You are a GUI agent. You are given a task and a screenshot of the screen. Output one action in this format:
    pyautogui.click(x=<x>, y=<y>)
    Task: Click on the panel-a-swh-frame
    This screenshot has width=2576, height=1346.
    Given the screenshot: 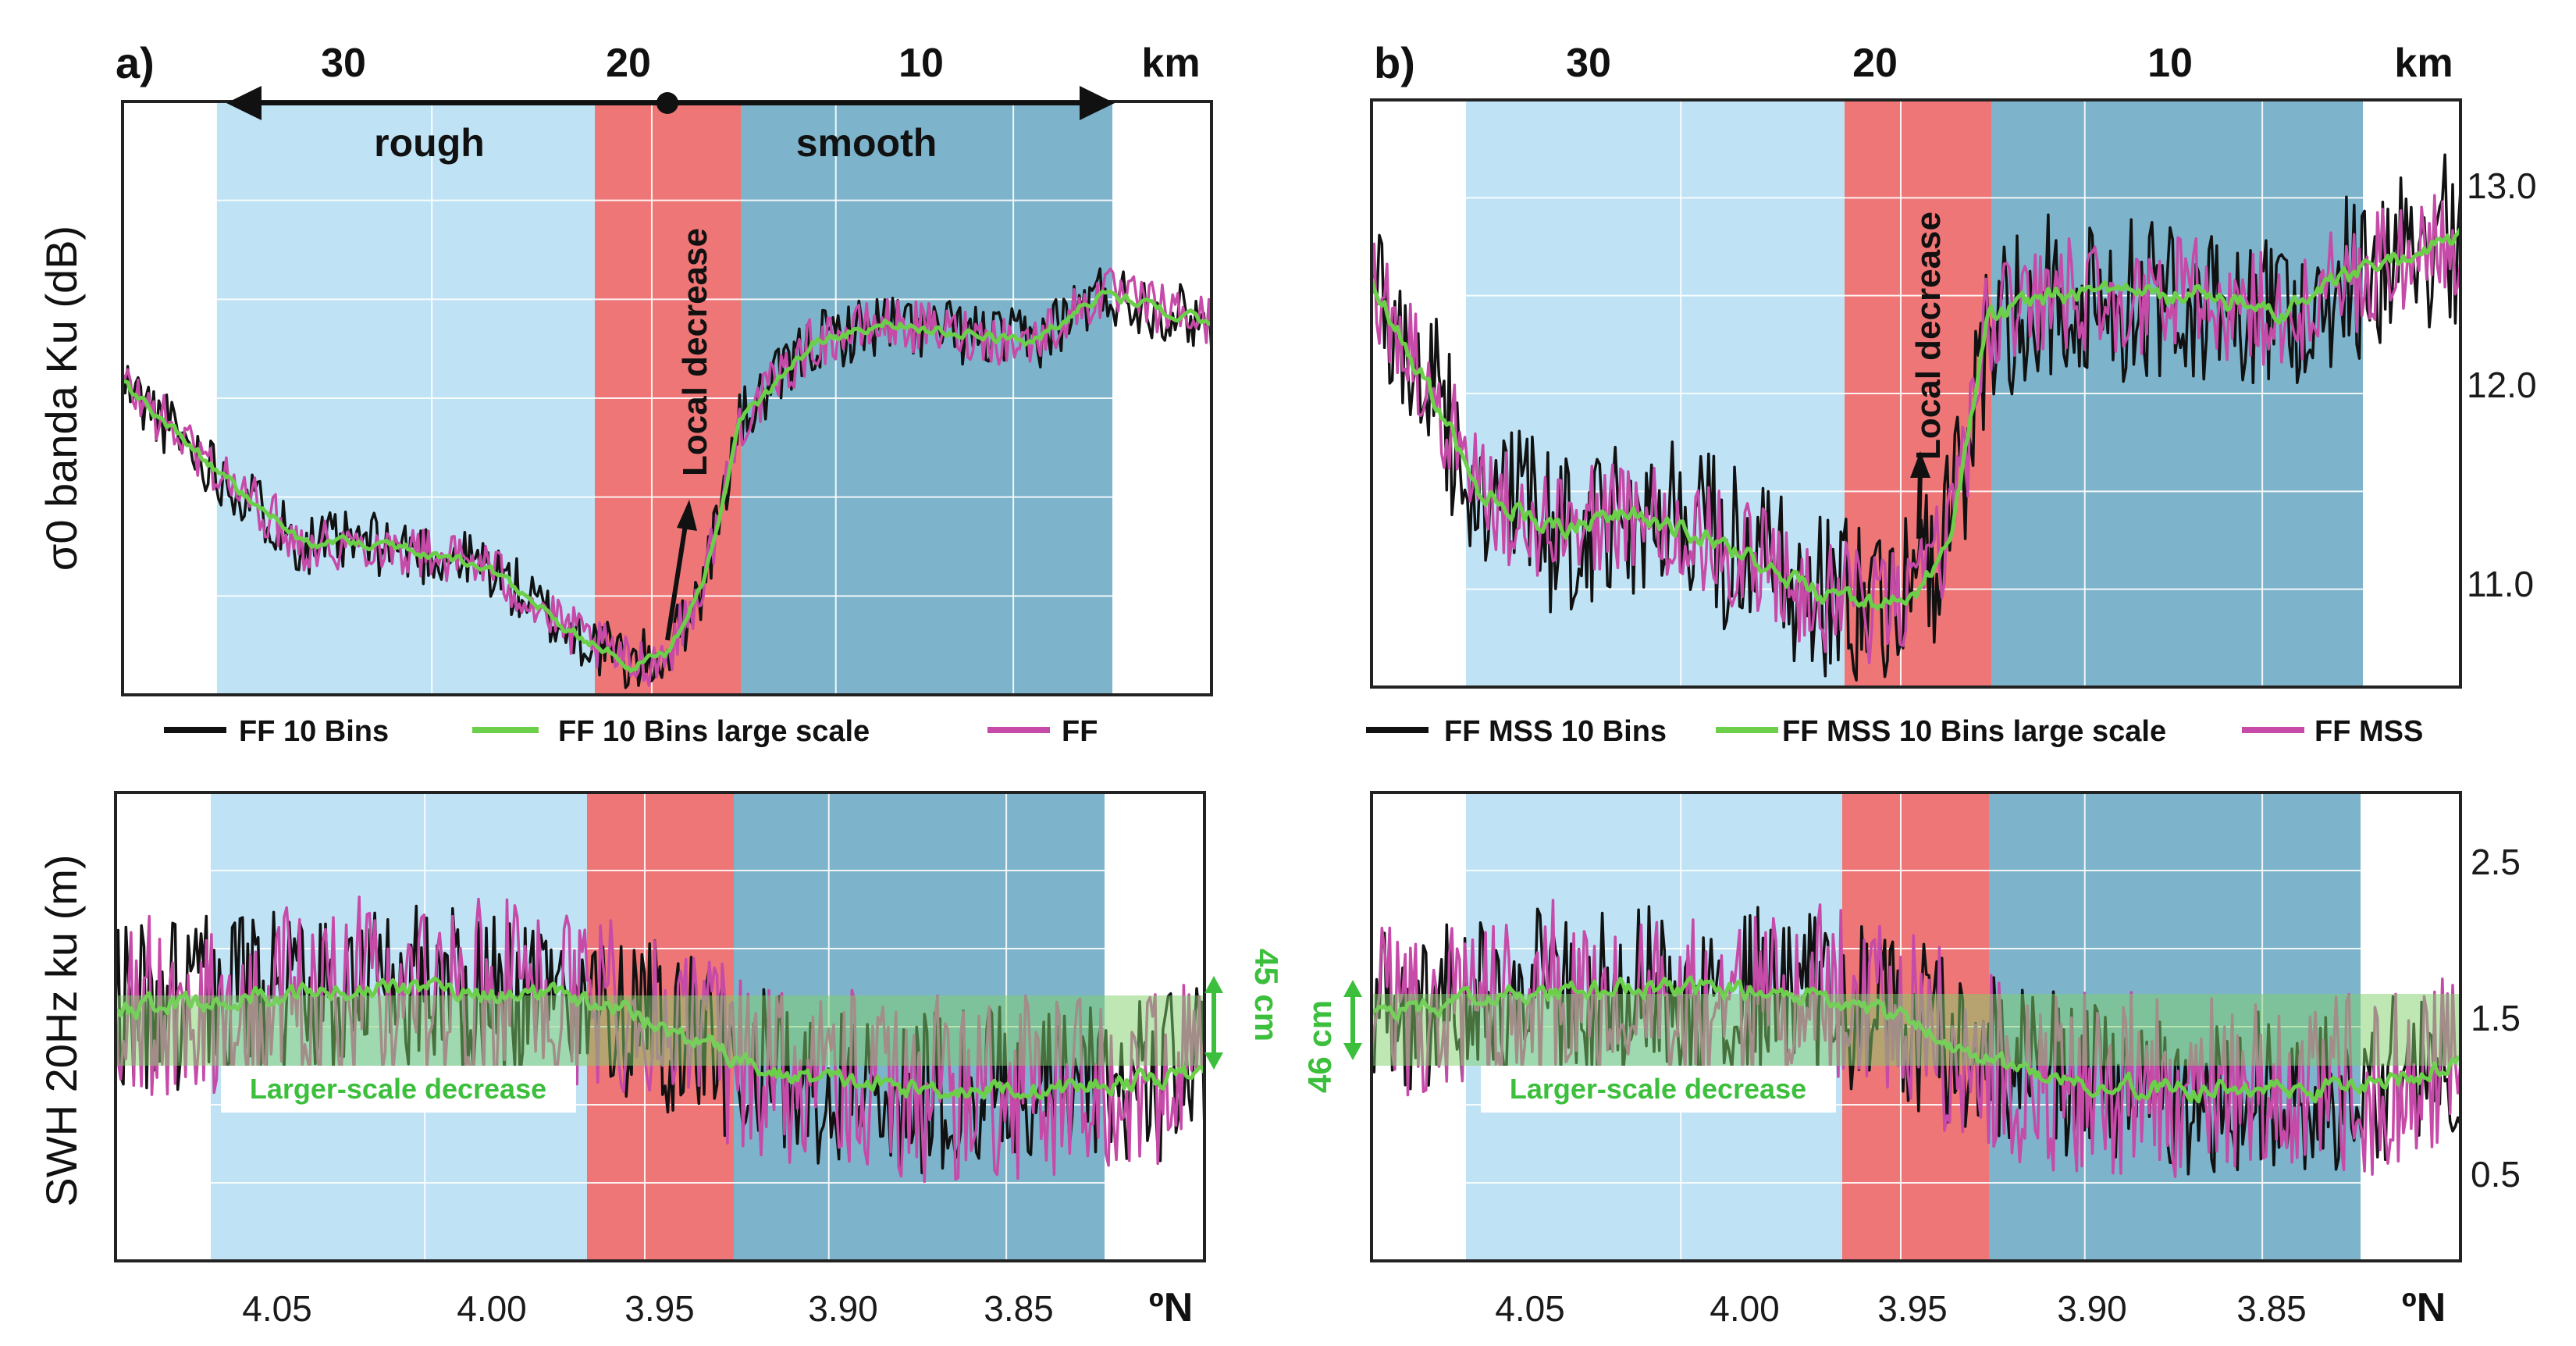 What is the action you would take?
    pyautogui.click(x=660, y=1026)
    